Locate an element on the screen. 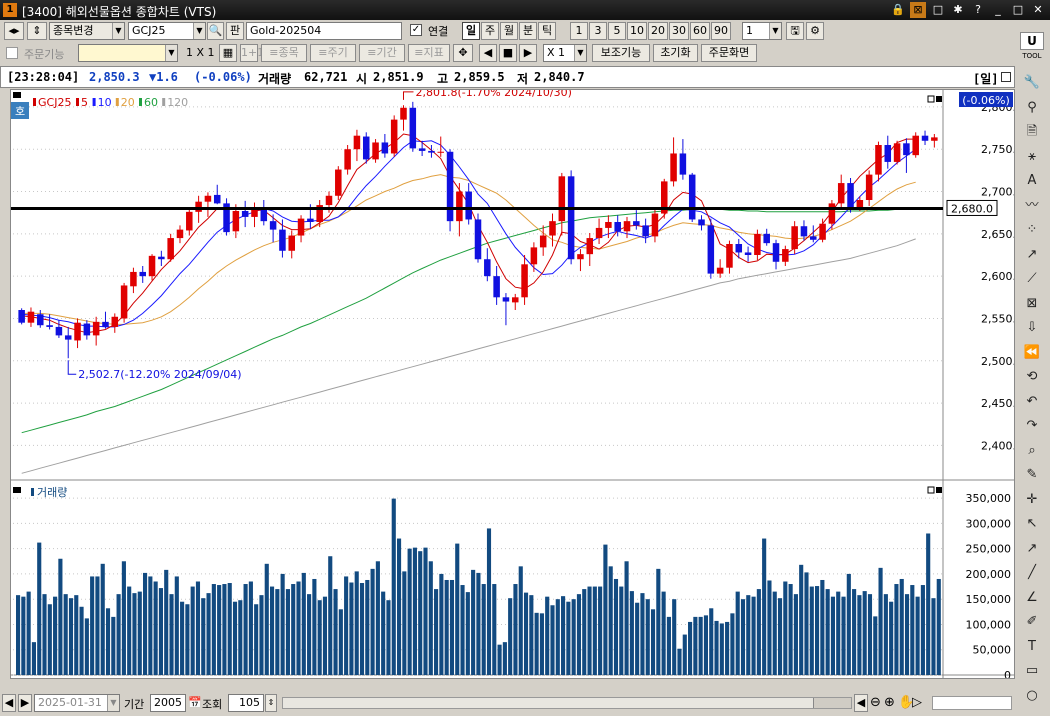 The width and height of the screenshot is (1050, 716). count-input: 105 is located at coordinates (246, 703).